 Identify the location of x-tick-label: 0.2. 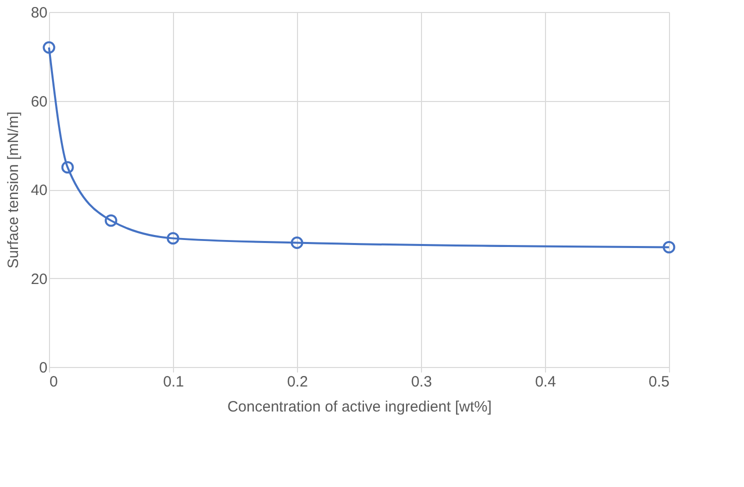
(297, 382).